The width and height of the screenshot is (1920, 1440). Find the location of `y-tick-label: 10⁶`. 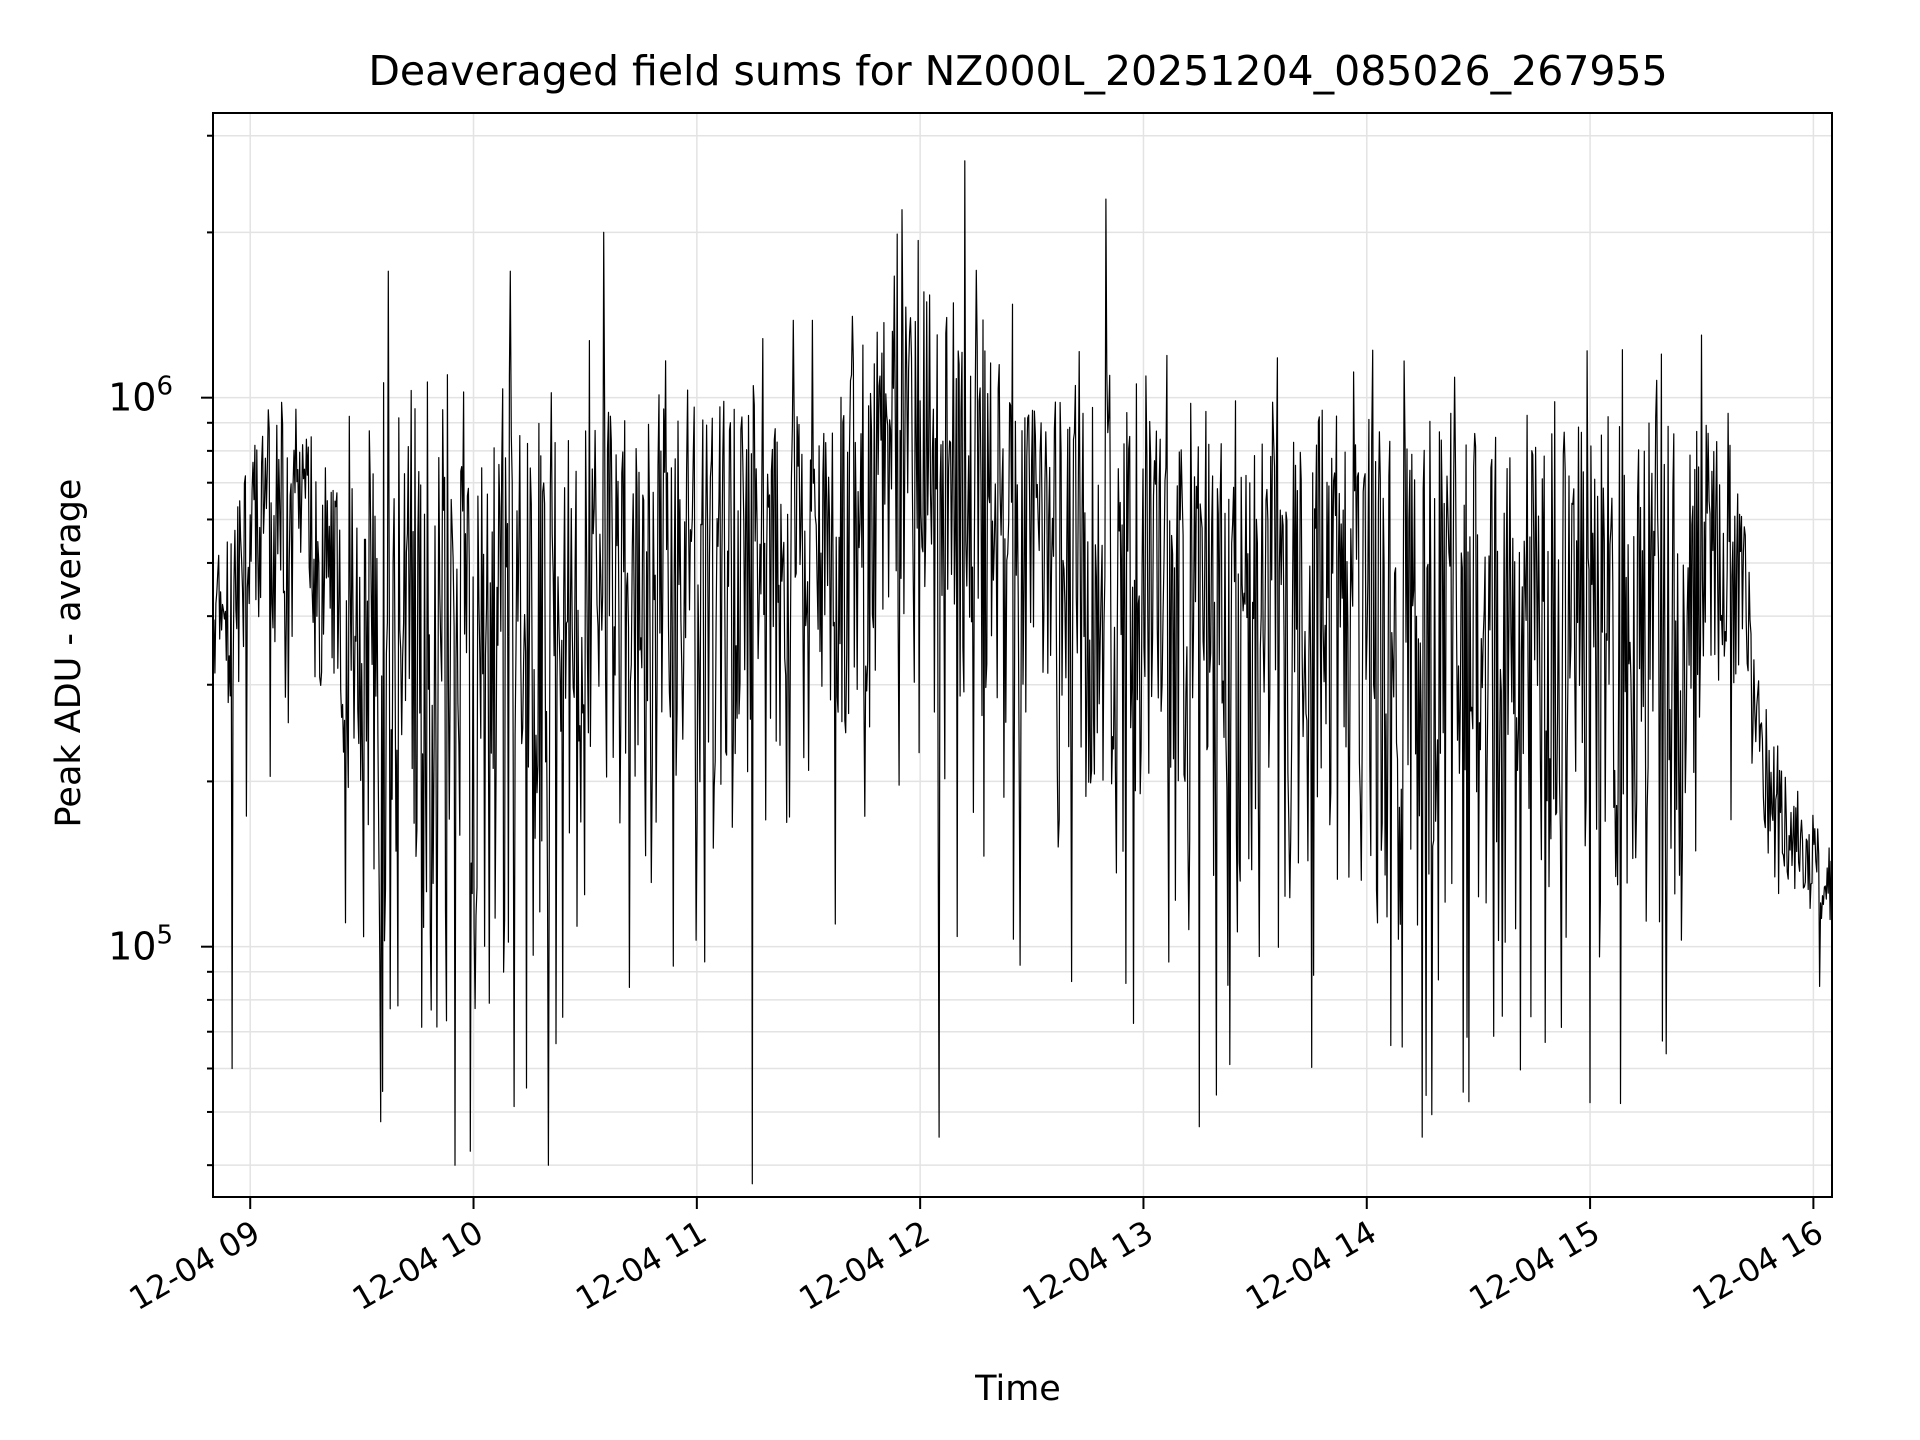

y-tick-label: 10⁶ is located at coordinates (140, 396).